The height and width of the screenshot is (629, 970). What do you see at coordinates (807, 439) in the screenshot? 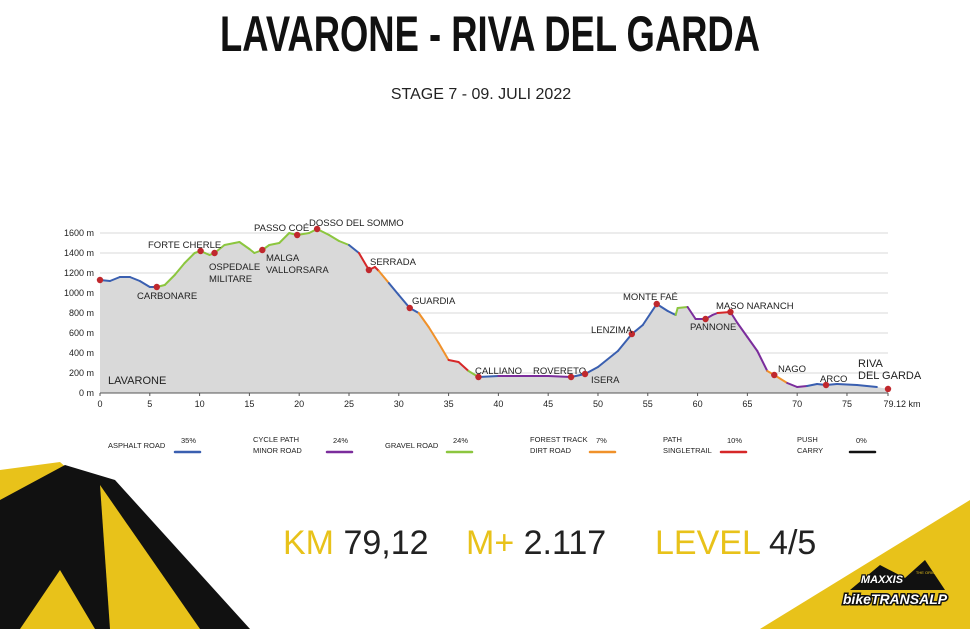
I see `legend-label: PUSH` at bounding box center [807, 439].